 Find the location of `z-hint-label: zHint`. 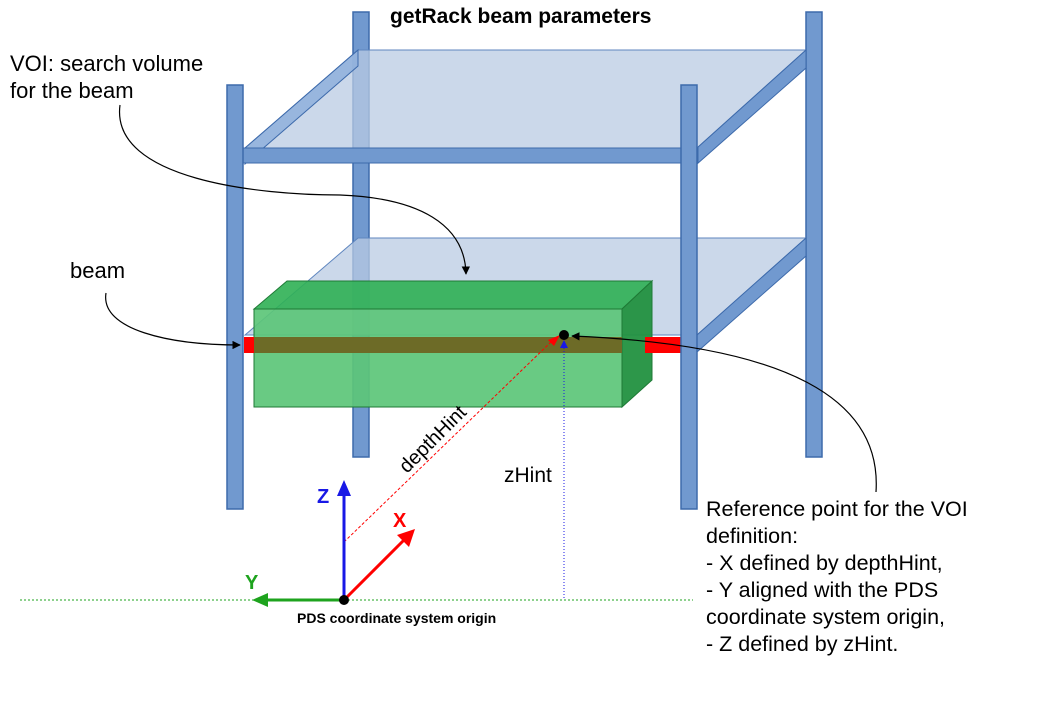

z-hint-label: zHint is located at coordinates (528, 475).